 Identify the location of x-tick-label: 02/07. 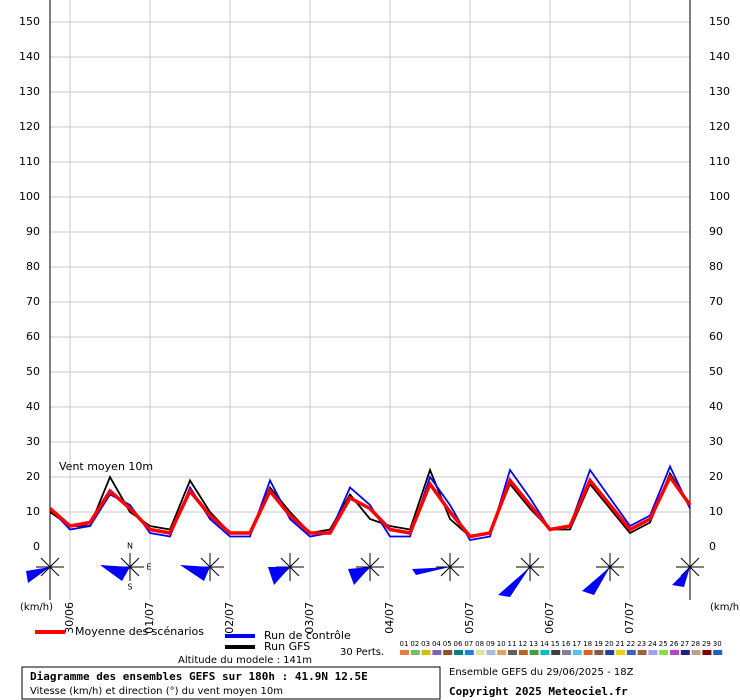
(229, 618).